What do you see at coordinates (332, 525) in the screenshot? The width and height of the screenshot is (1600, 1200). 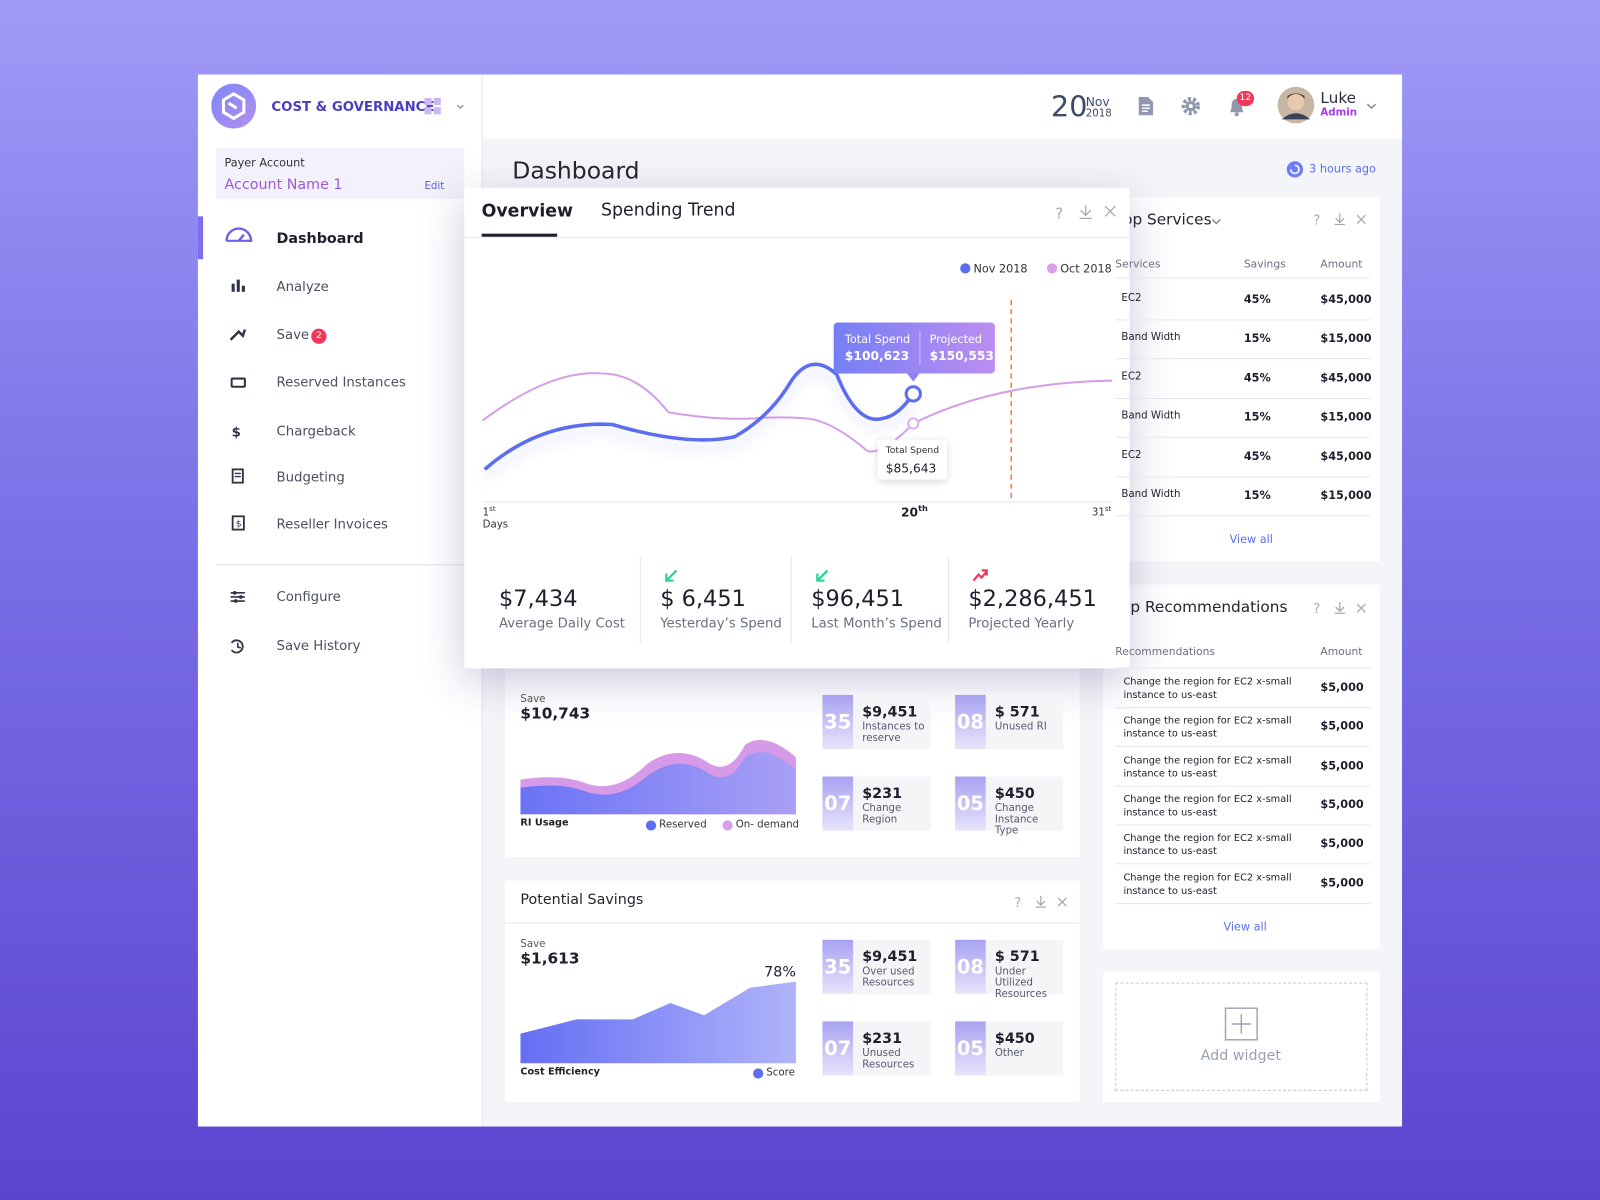 I see `nav-item: Reseller Invoices` at bounding box center [332, 525].